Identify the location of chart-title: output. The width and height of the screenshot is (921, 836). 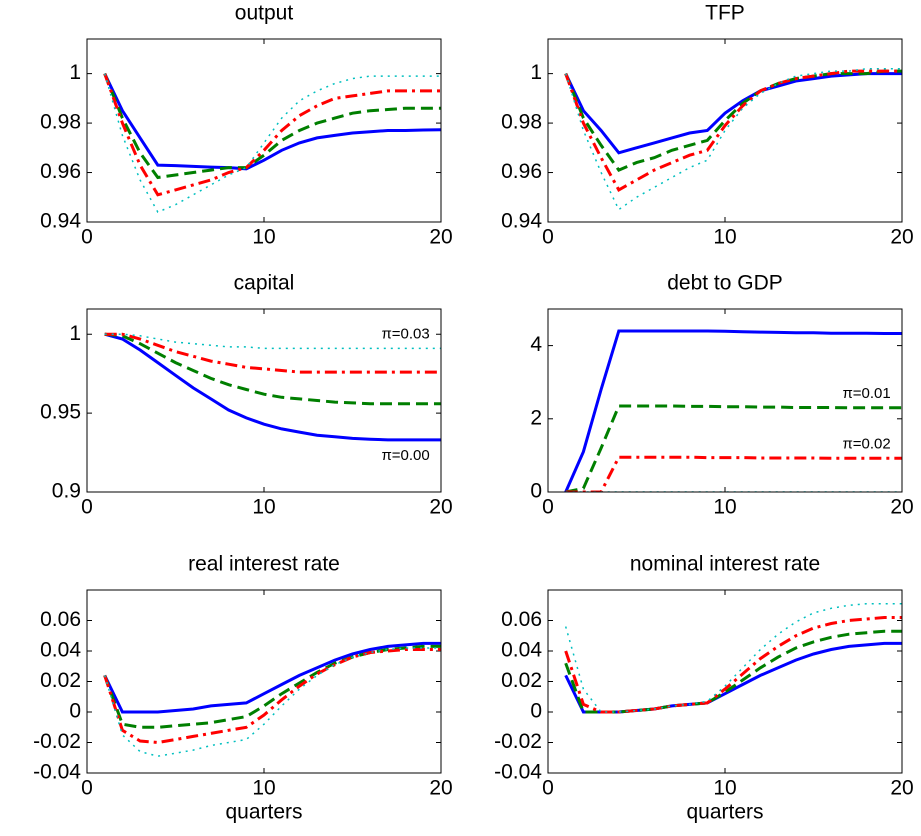
(264, 13).